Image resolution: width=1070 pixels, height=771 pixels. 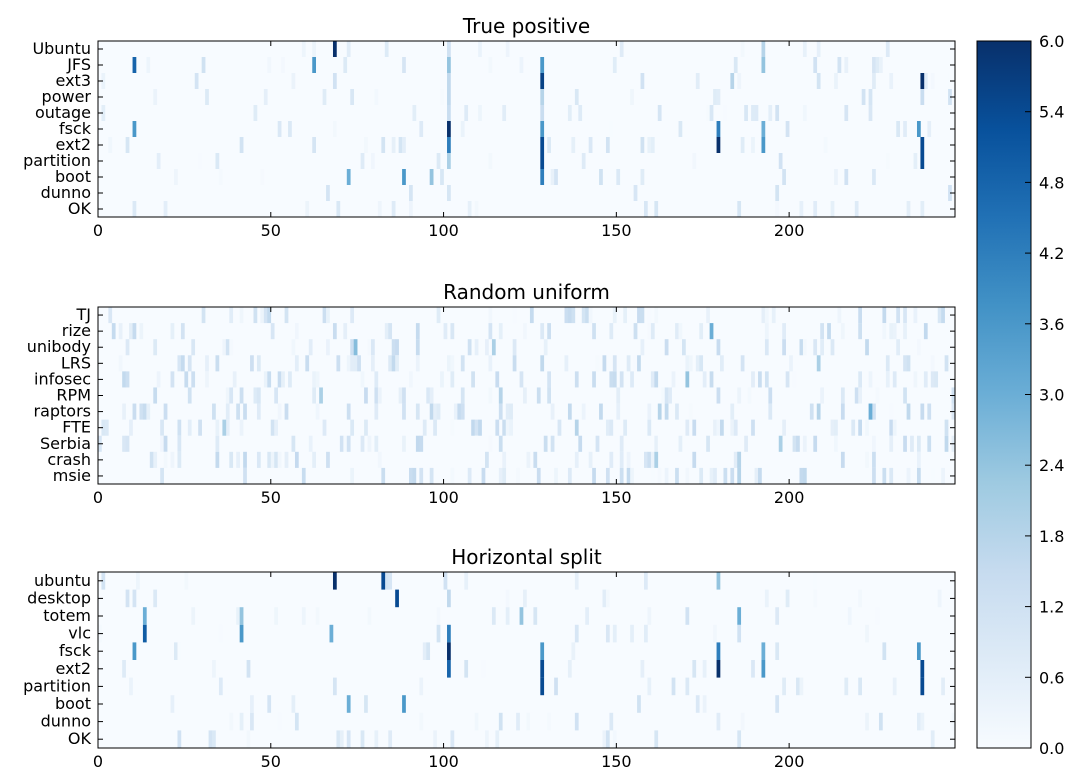 I want to click on panel-title: True positive, so click(x=526, y=26).